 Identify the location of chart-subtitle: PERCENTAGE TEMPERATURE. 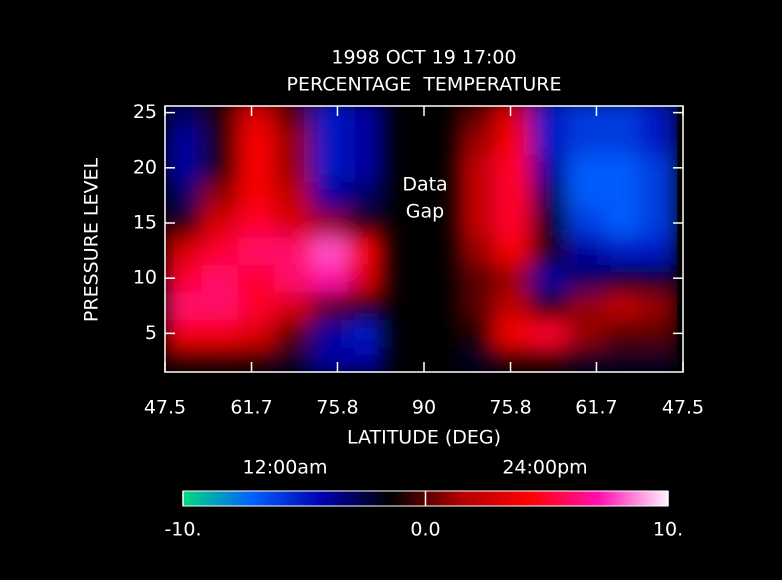
(424, 85).